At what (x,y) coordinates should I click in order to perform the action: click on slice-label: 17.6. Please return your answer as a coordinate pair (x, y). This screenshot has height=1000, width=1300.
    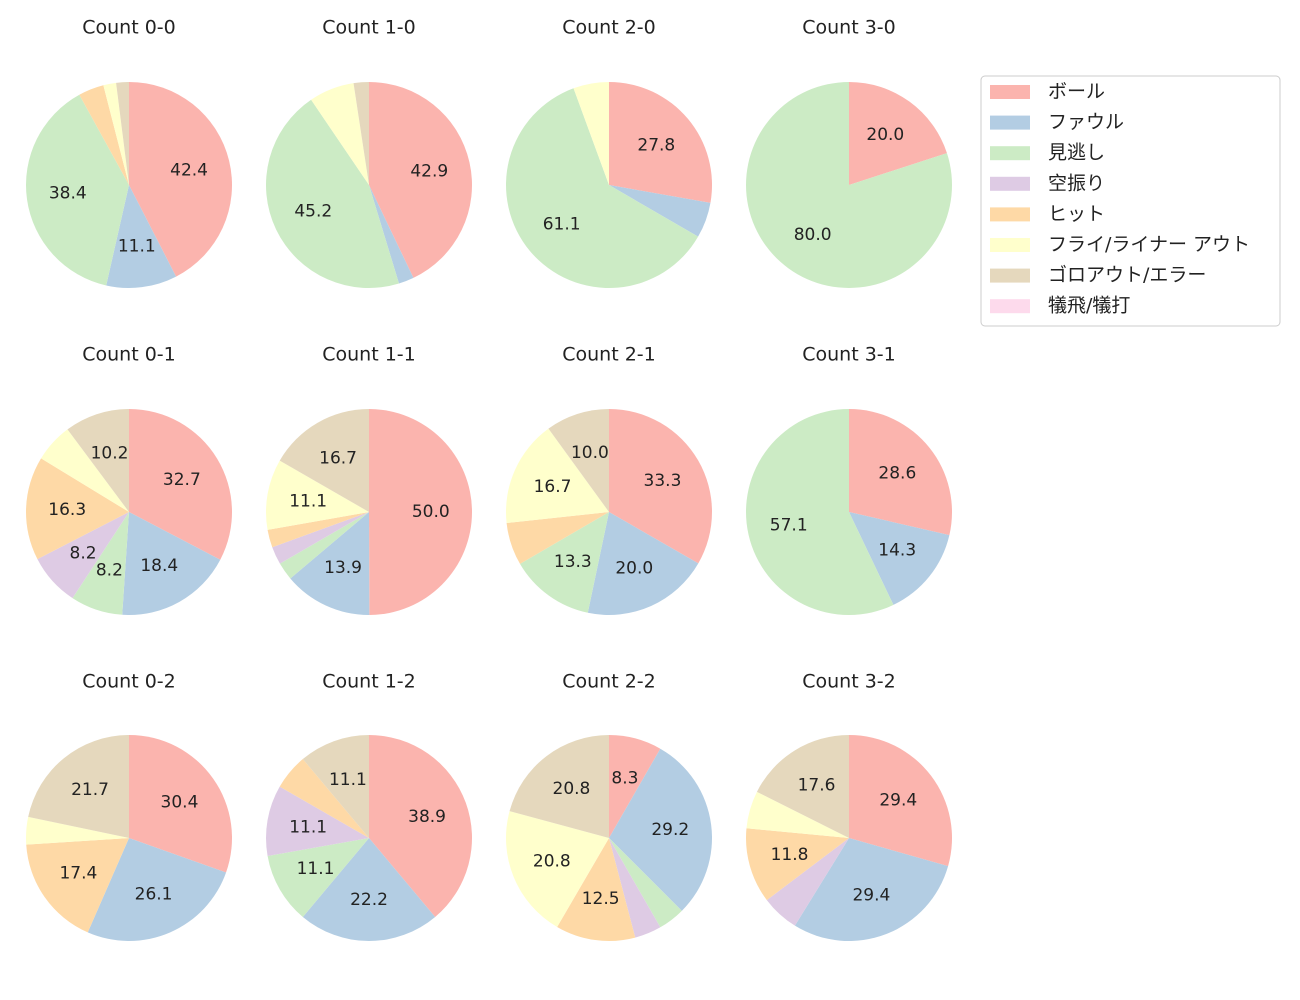
    Looking at the image, I should click on (817, 785).